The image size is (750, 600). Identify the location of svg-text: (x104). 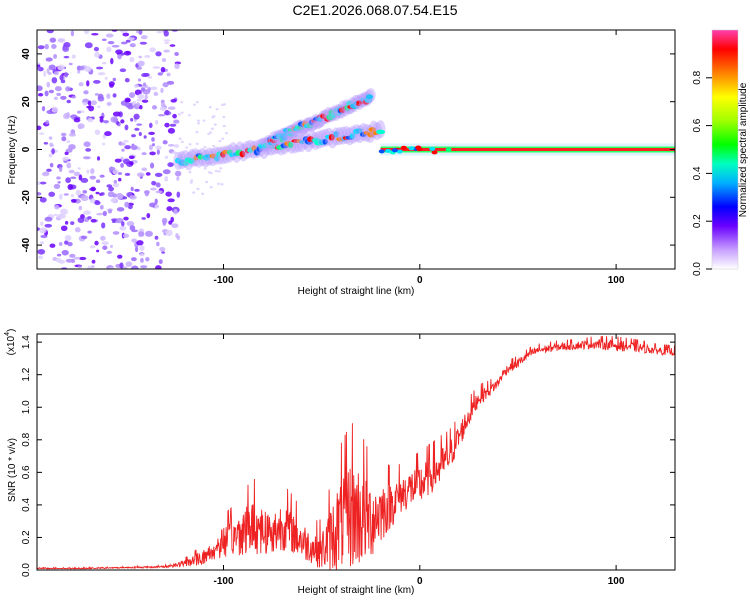
(10, 342).